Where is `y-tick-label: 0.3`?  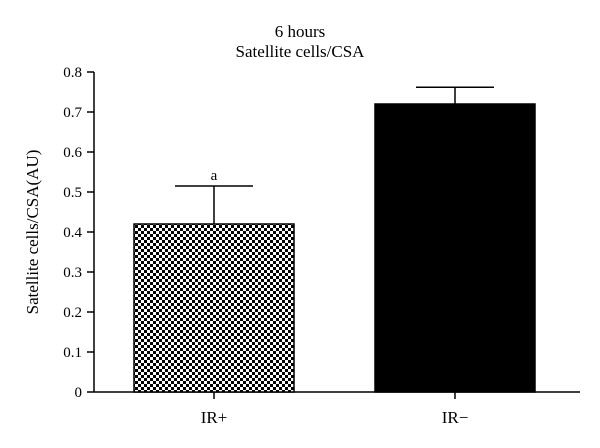 y-tick-label: 0.3 is located at coordinates (72, 273).